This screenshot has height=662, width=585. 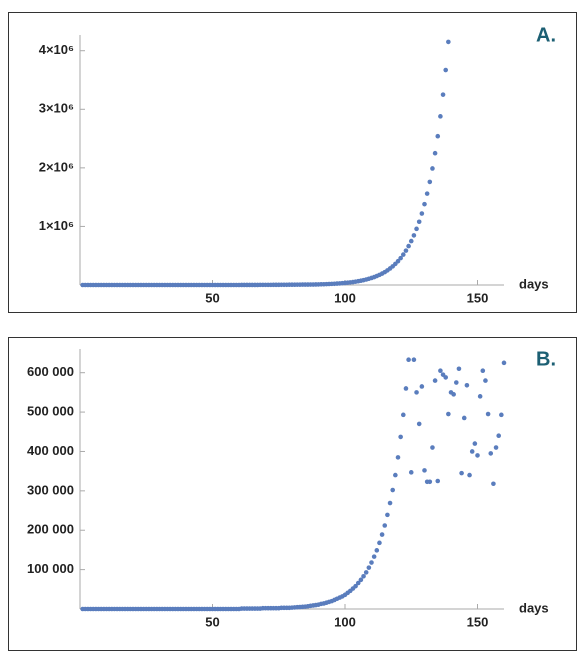 What do you see at coordinates (546, 35) in the screenshot?
I see `panel-annotation: A.` at bounding box center [546, 35].